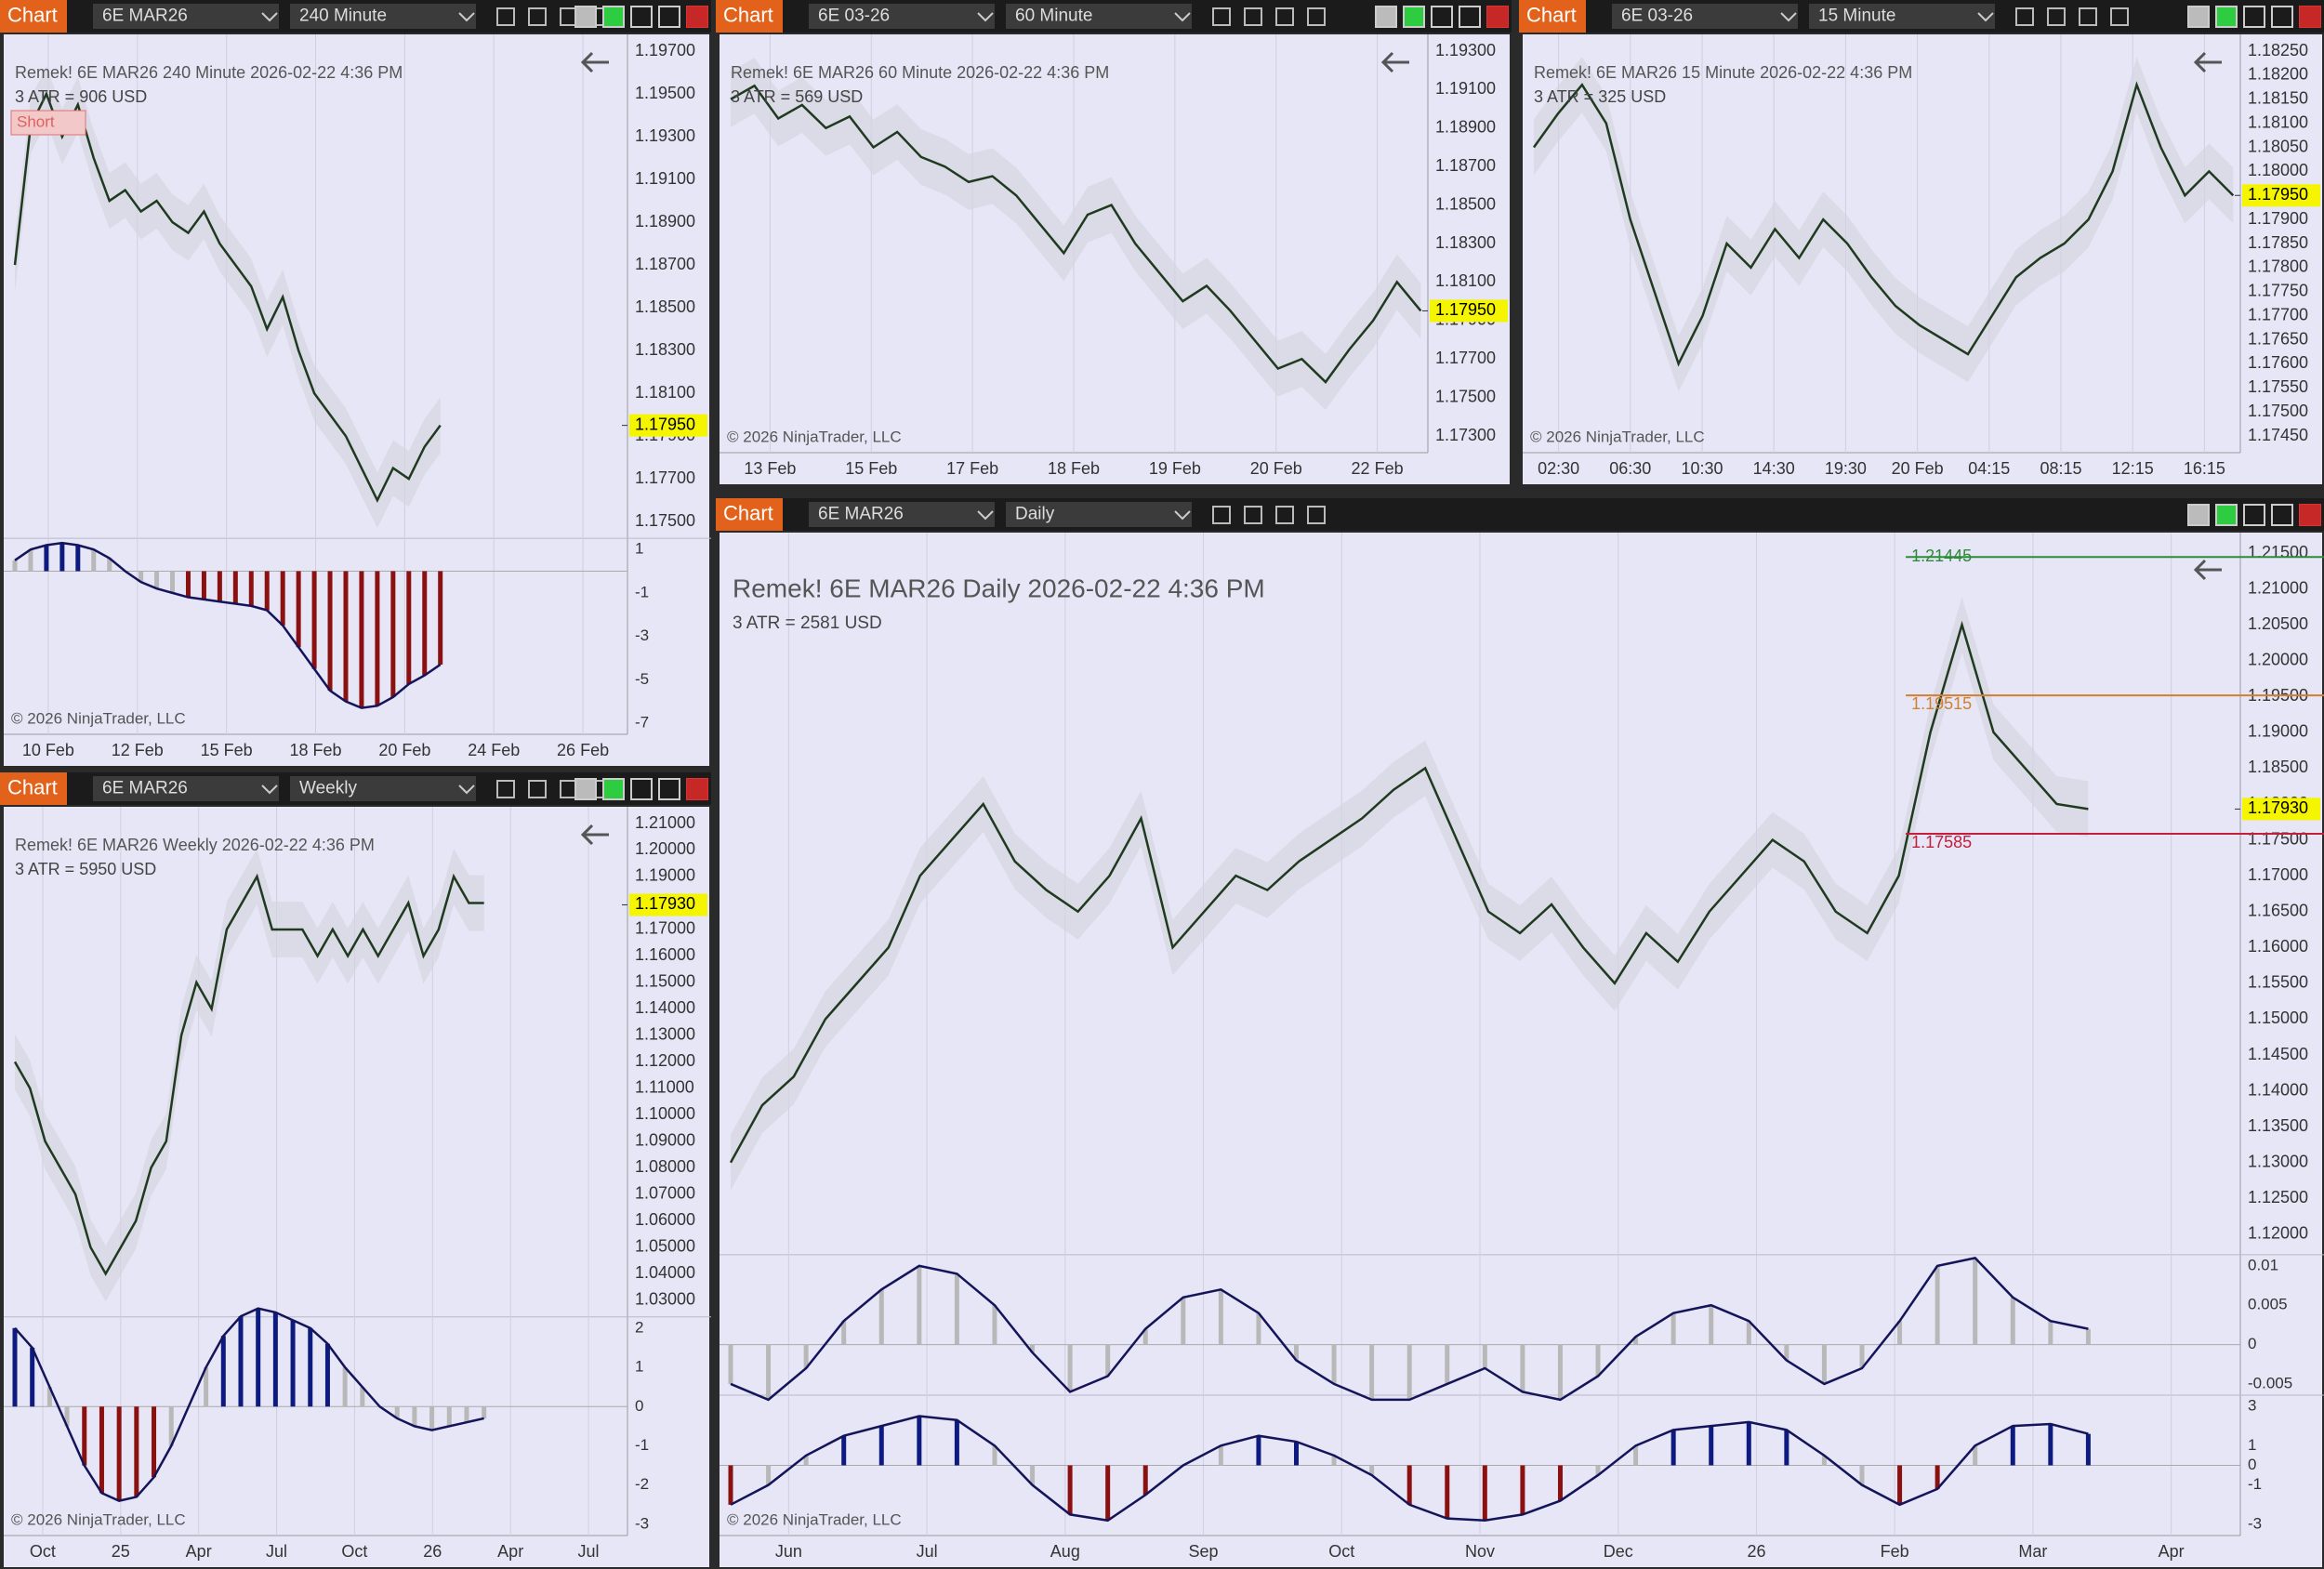 The image size is (2324, 1569). Describe the element at coordinates (1702, 468) in the screenshot. I see `time-label: 10:30` at that location.